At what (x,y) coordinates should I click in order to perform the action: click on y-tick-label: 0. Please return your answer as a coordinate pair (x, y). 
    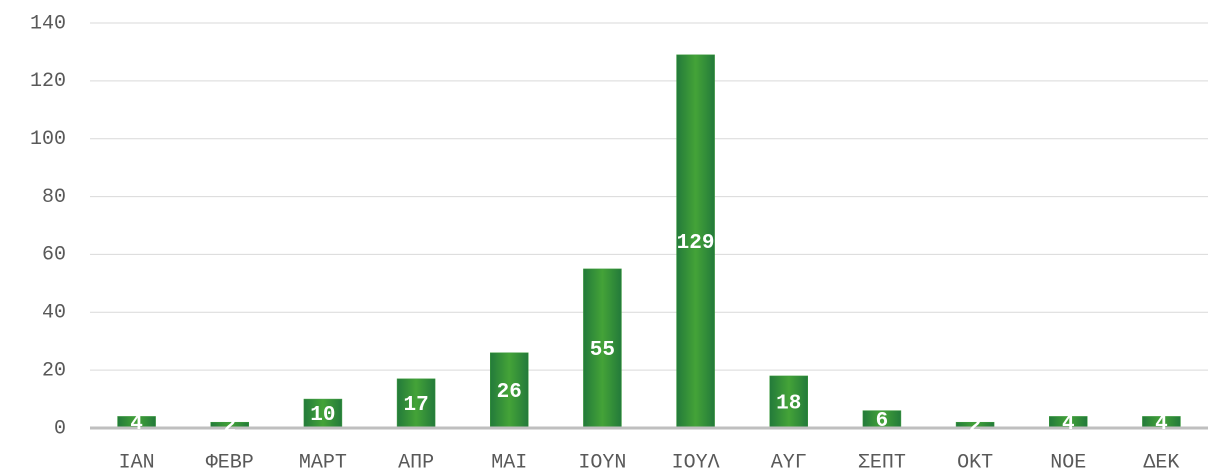
    Looking at the image, I should click on (60, 428).